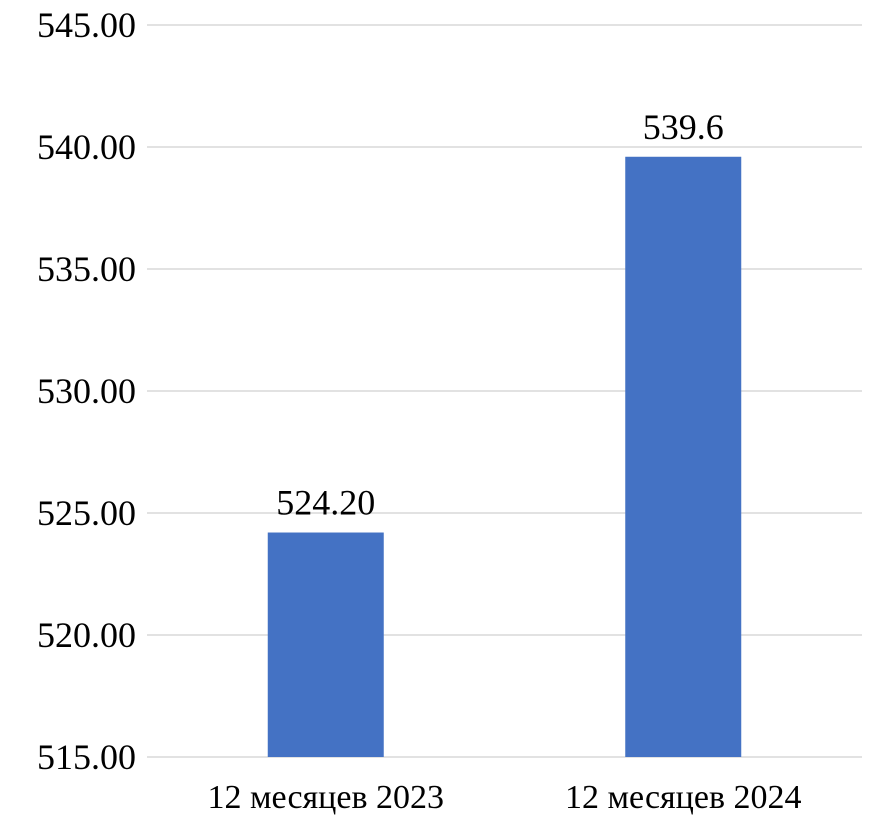 The image size is (882, 817). I want to click on y-tick-label: 520.00, so click(86, 635).